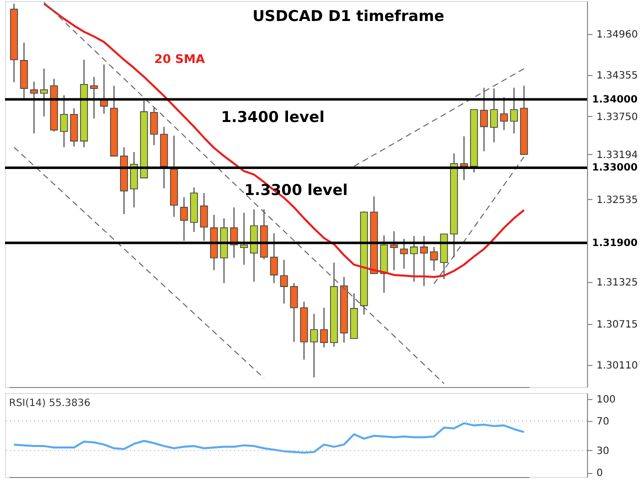 This screenshot has width=640, height=480. Describe the element at coordinates (615, 100) in the screenshot. I see `ref-line-label: 1.34000` at that location.